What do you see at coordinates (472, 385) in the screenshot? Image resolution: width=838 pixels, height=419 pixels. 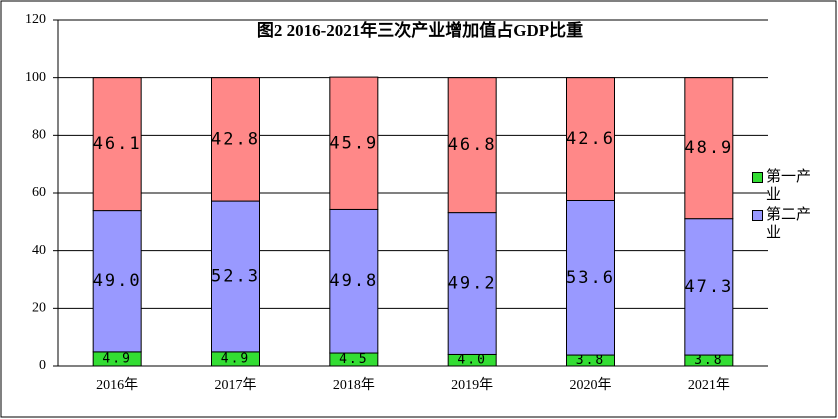 I see `x-tick-label: 2019年` at bounding box center [472, 385].